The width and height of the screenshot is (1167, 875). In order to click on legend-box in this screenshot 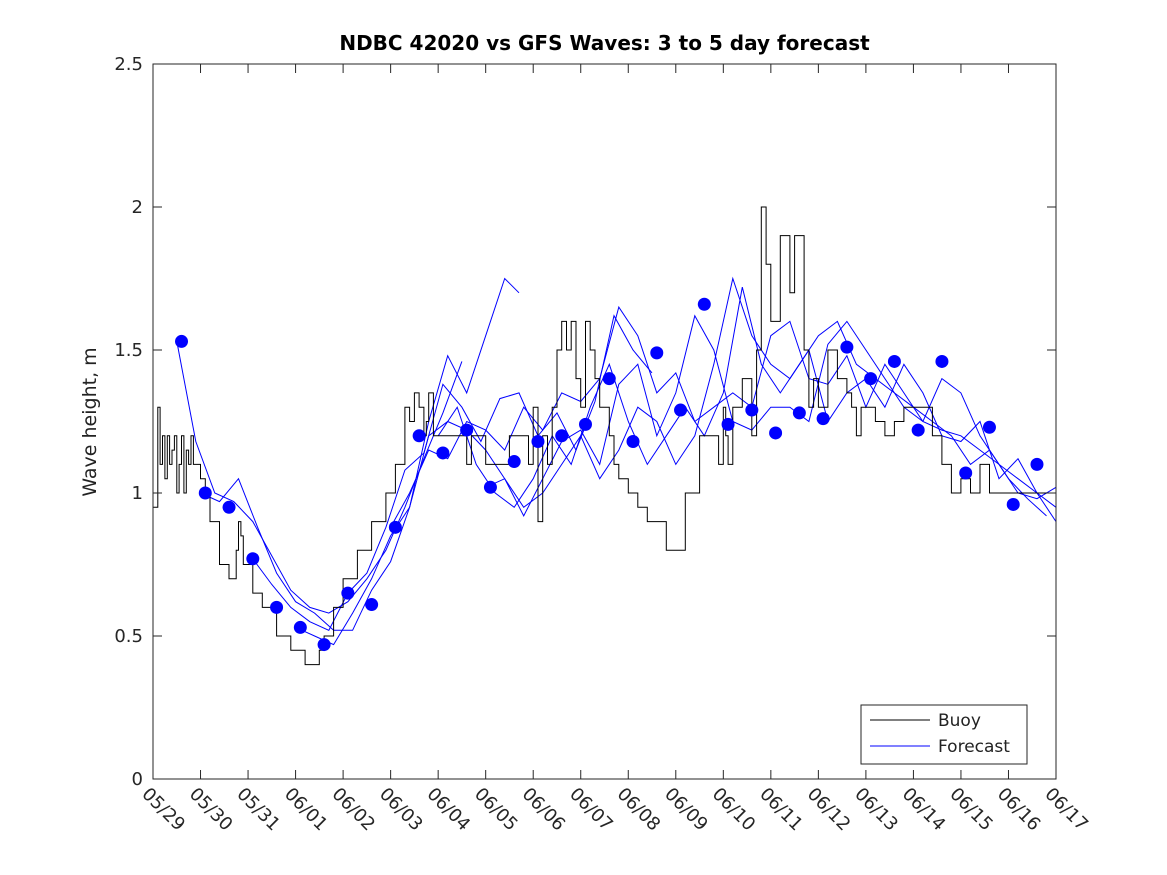, I will do `click(944, 734)`.